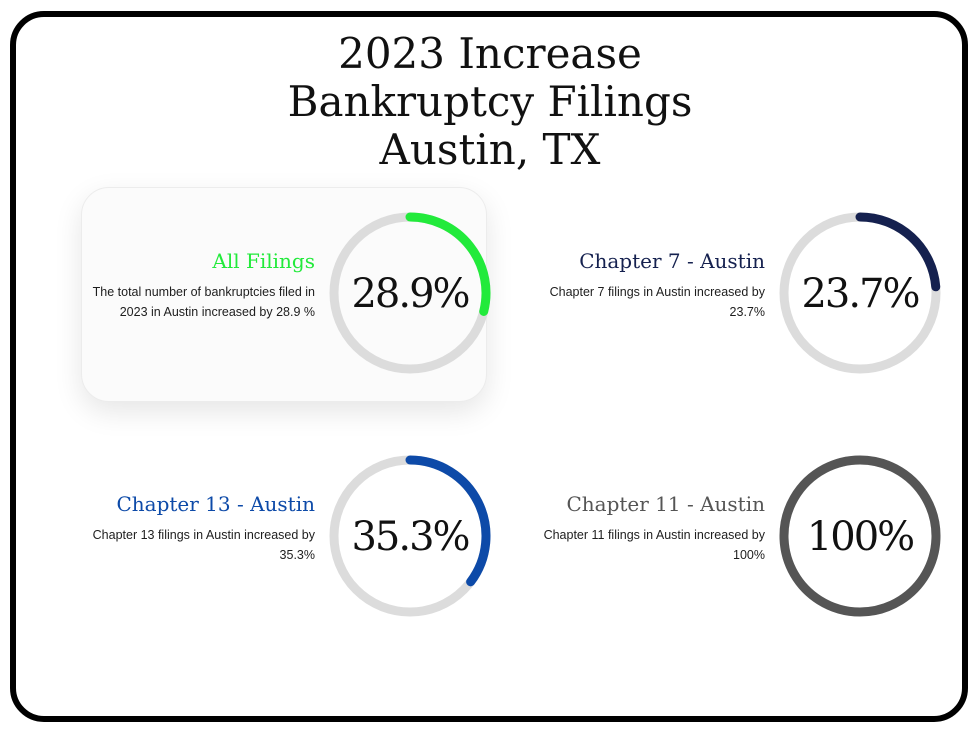  I want to click on progress-ring-svg: 100%, so click(860, 536).